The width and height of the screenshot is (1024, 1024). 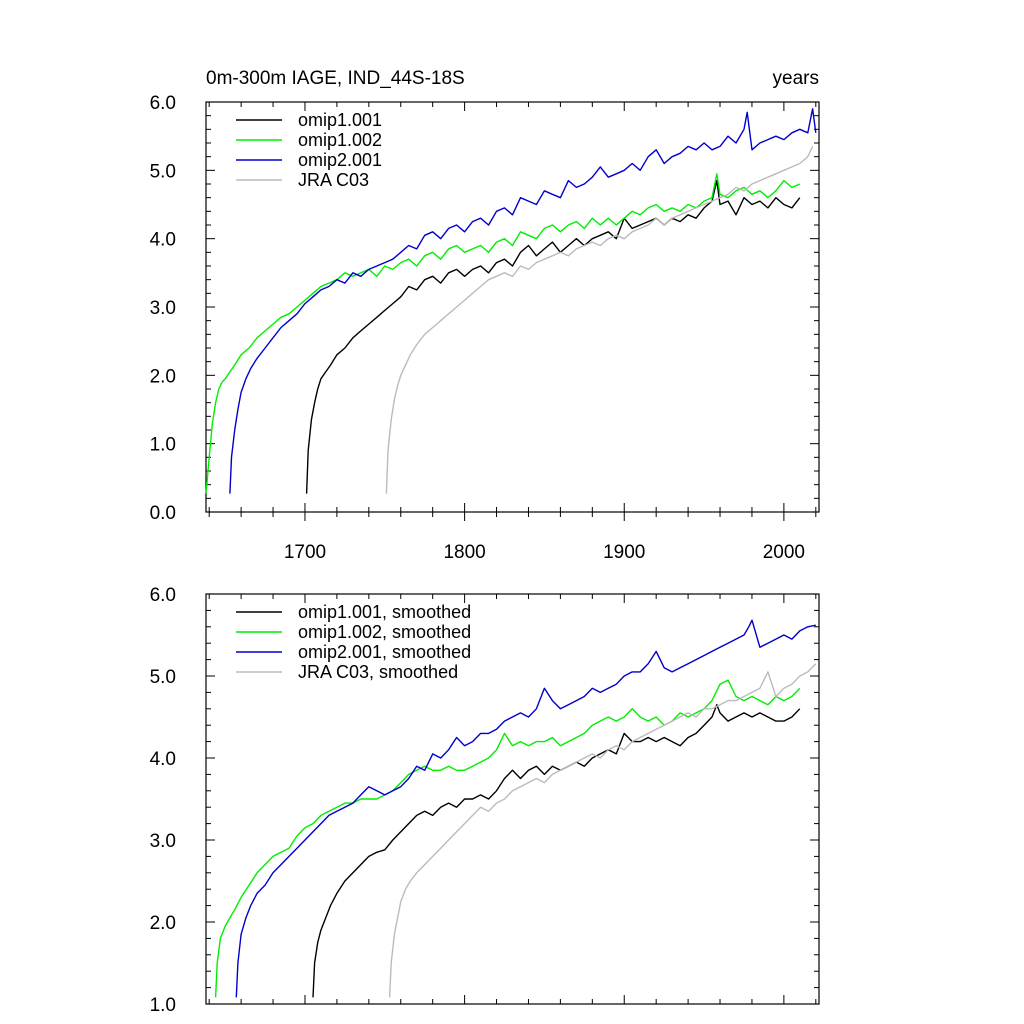 I want to click on legend-label: omip2.001, smoothed, so click(x=384, y=652).